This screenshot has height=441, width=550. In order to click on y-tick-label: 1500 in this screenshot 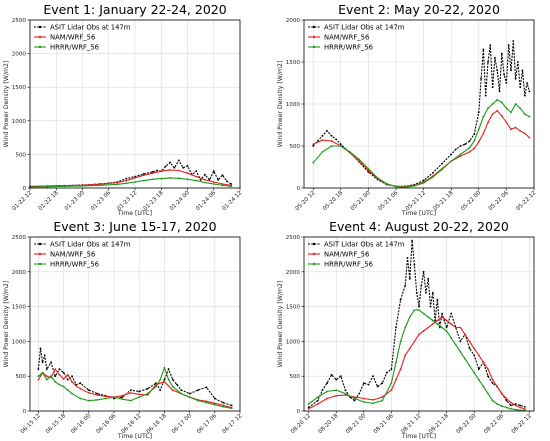, I will do `click(19, 88)`.